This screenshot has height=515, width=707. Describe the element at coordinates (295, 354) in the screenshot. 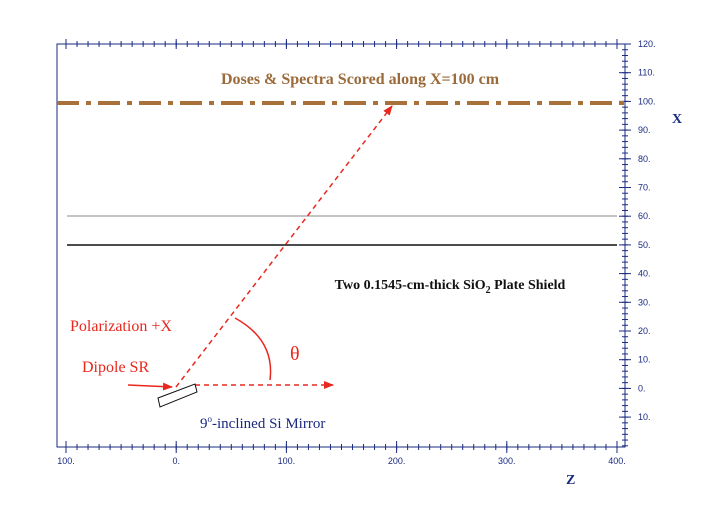

I see `angle-label: θ` at that location.